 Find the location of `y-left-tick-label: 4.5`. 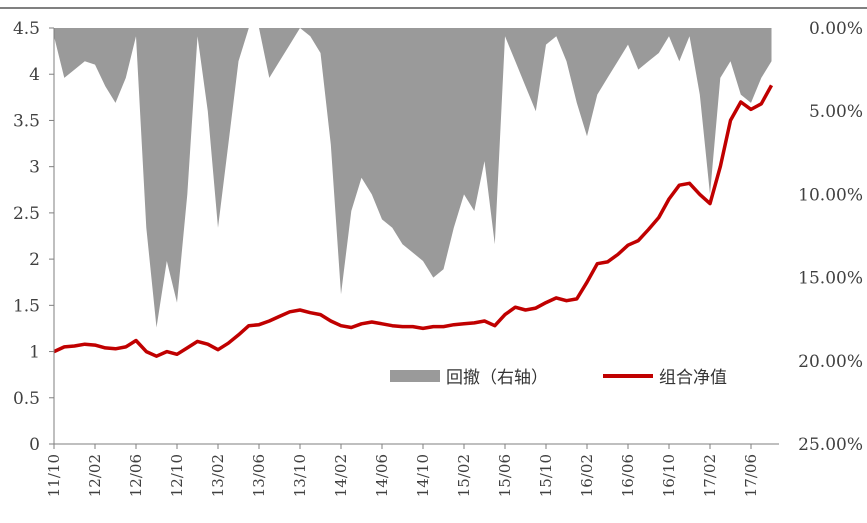

y-left-tick-label: 4.5 is located at coordinates (26, 29).